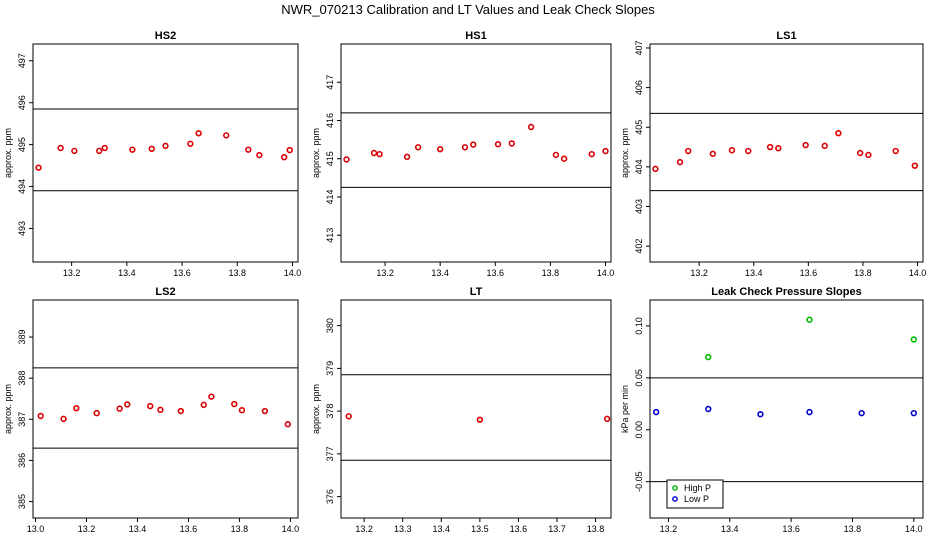 The width and height of the screenshot is (936, 540). I want to click on y-tick-label: 388, so click(22, 378).